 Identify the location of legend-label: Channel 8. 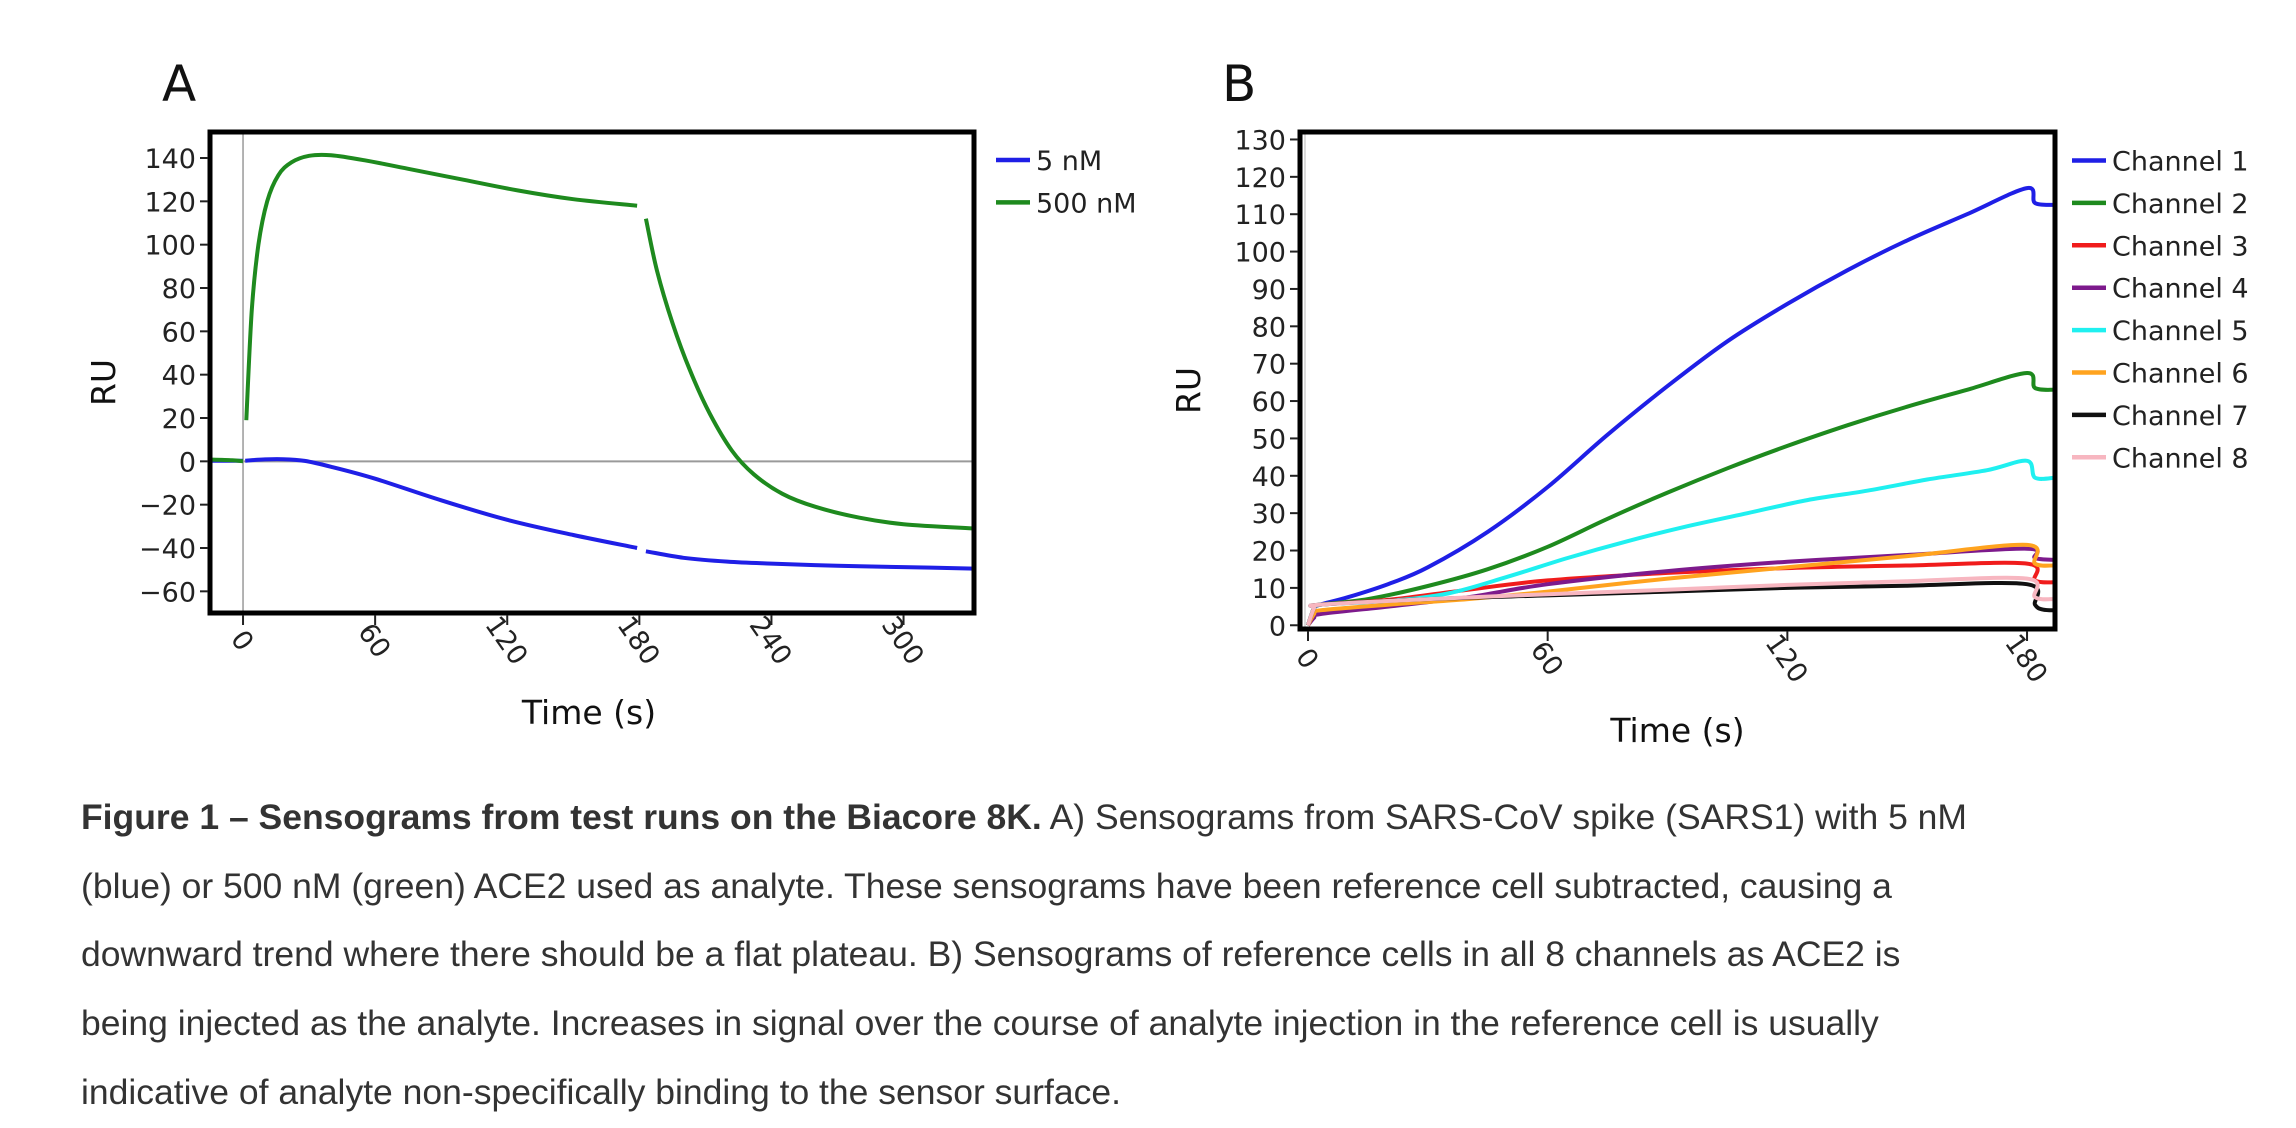
(2180, 458).